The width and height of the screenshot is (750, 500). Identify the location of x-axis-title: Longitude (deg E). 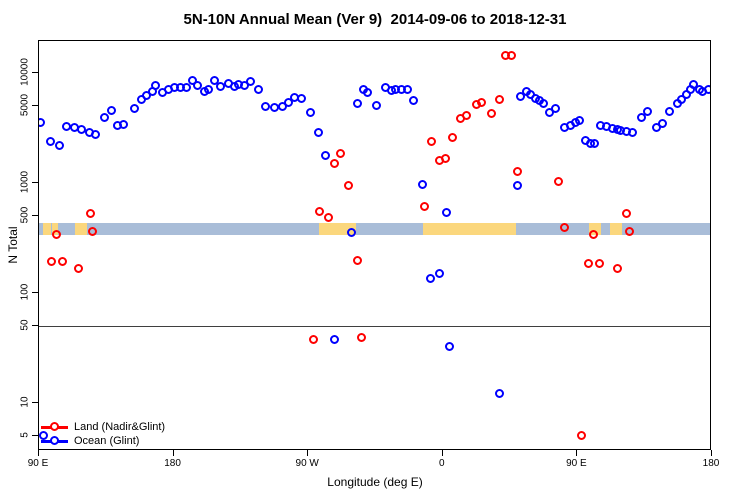
(375, 482).